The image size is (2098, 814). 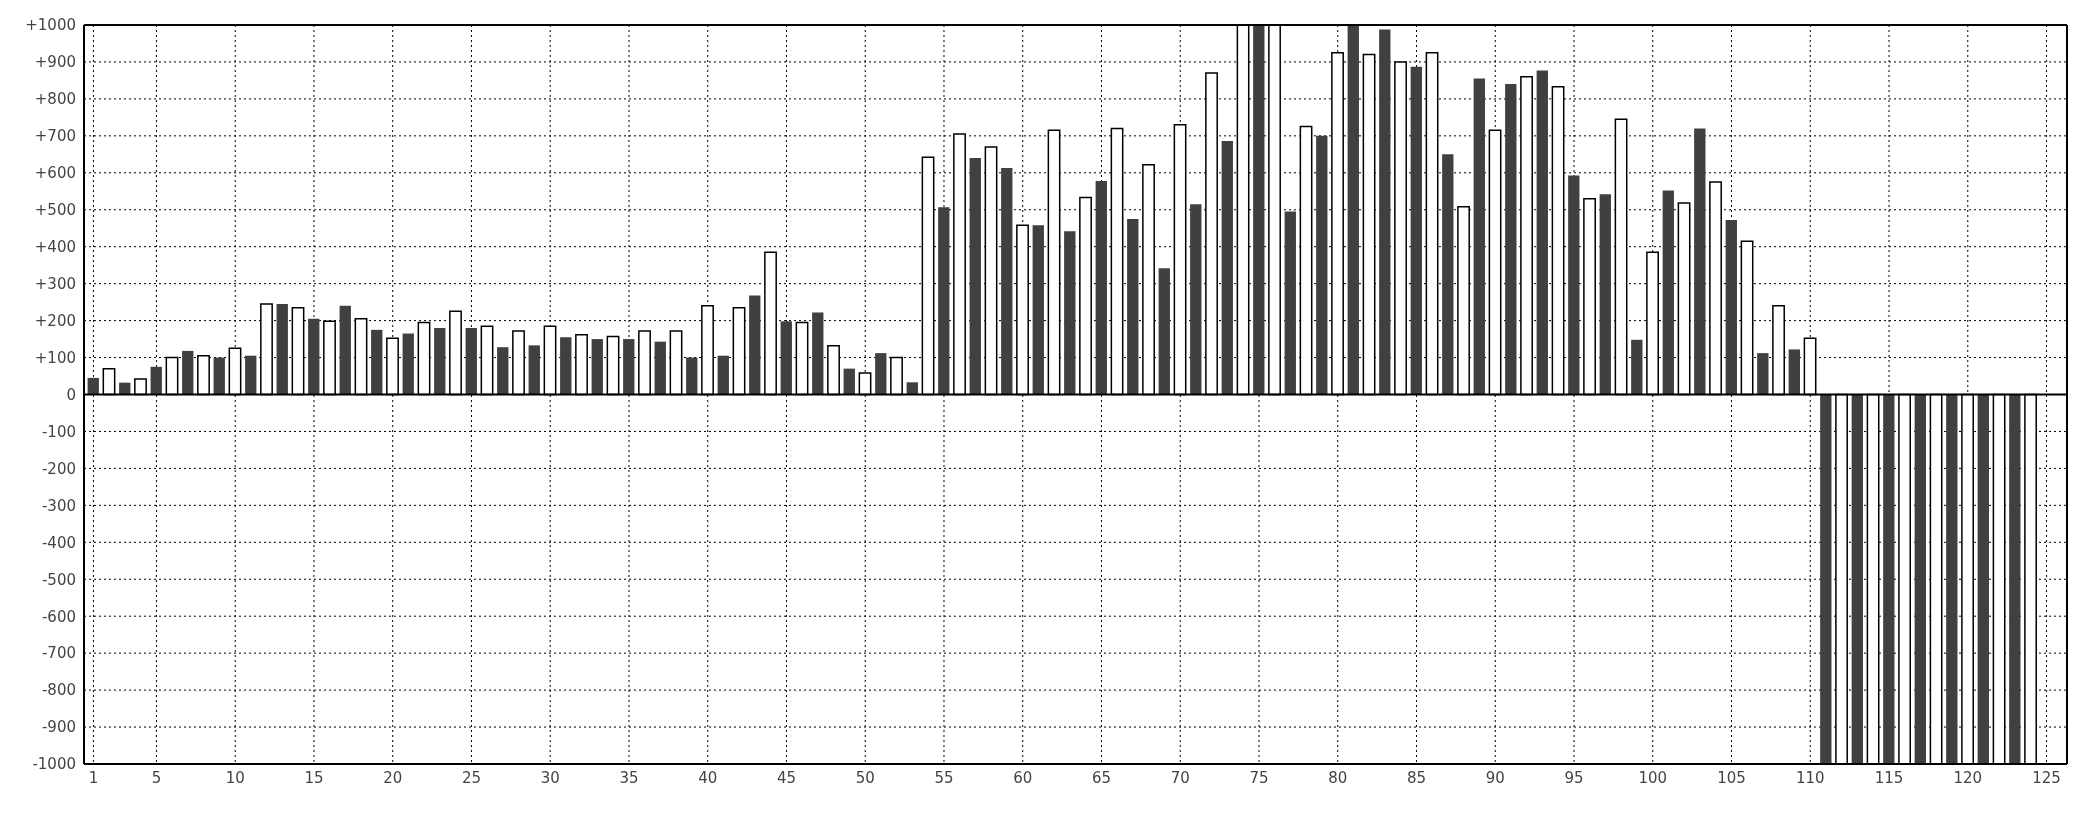 I want to click on y-tick-label: -300, so click(x=58, y=505).